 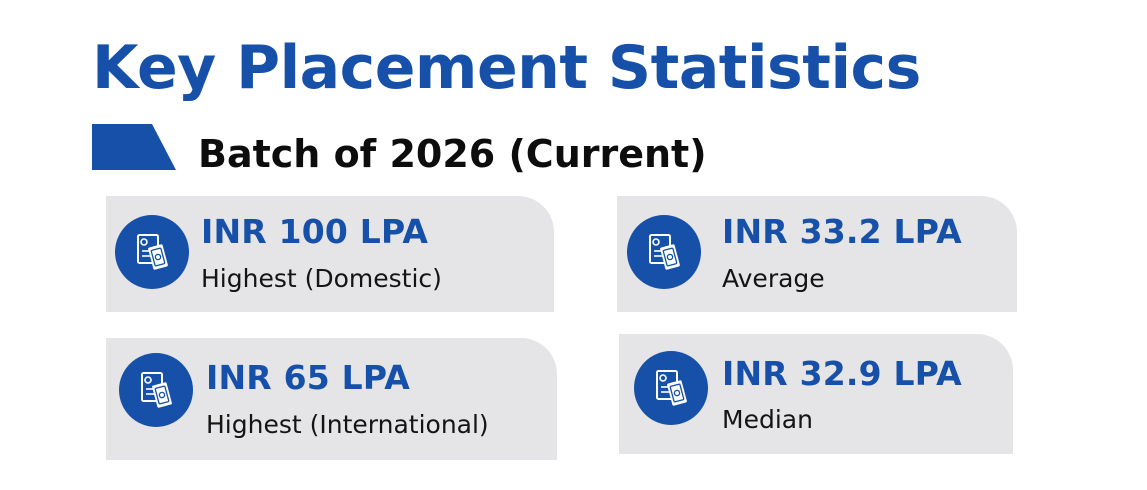 I want to click on stat-label: Median, so click(x=767, y=419).